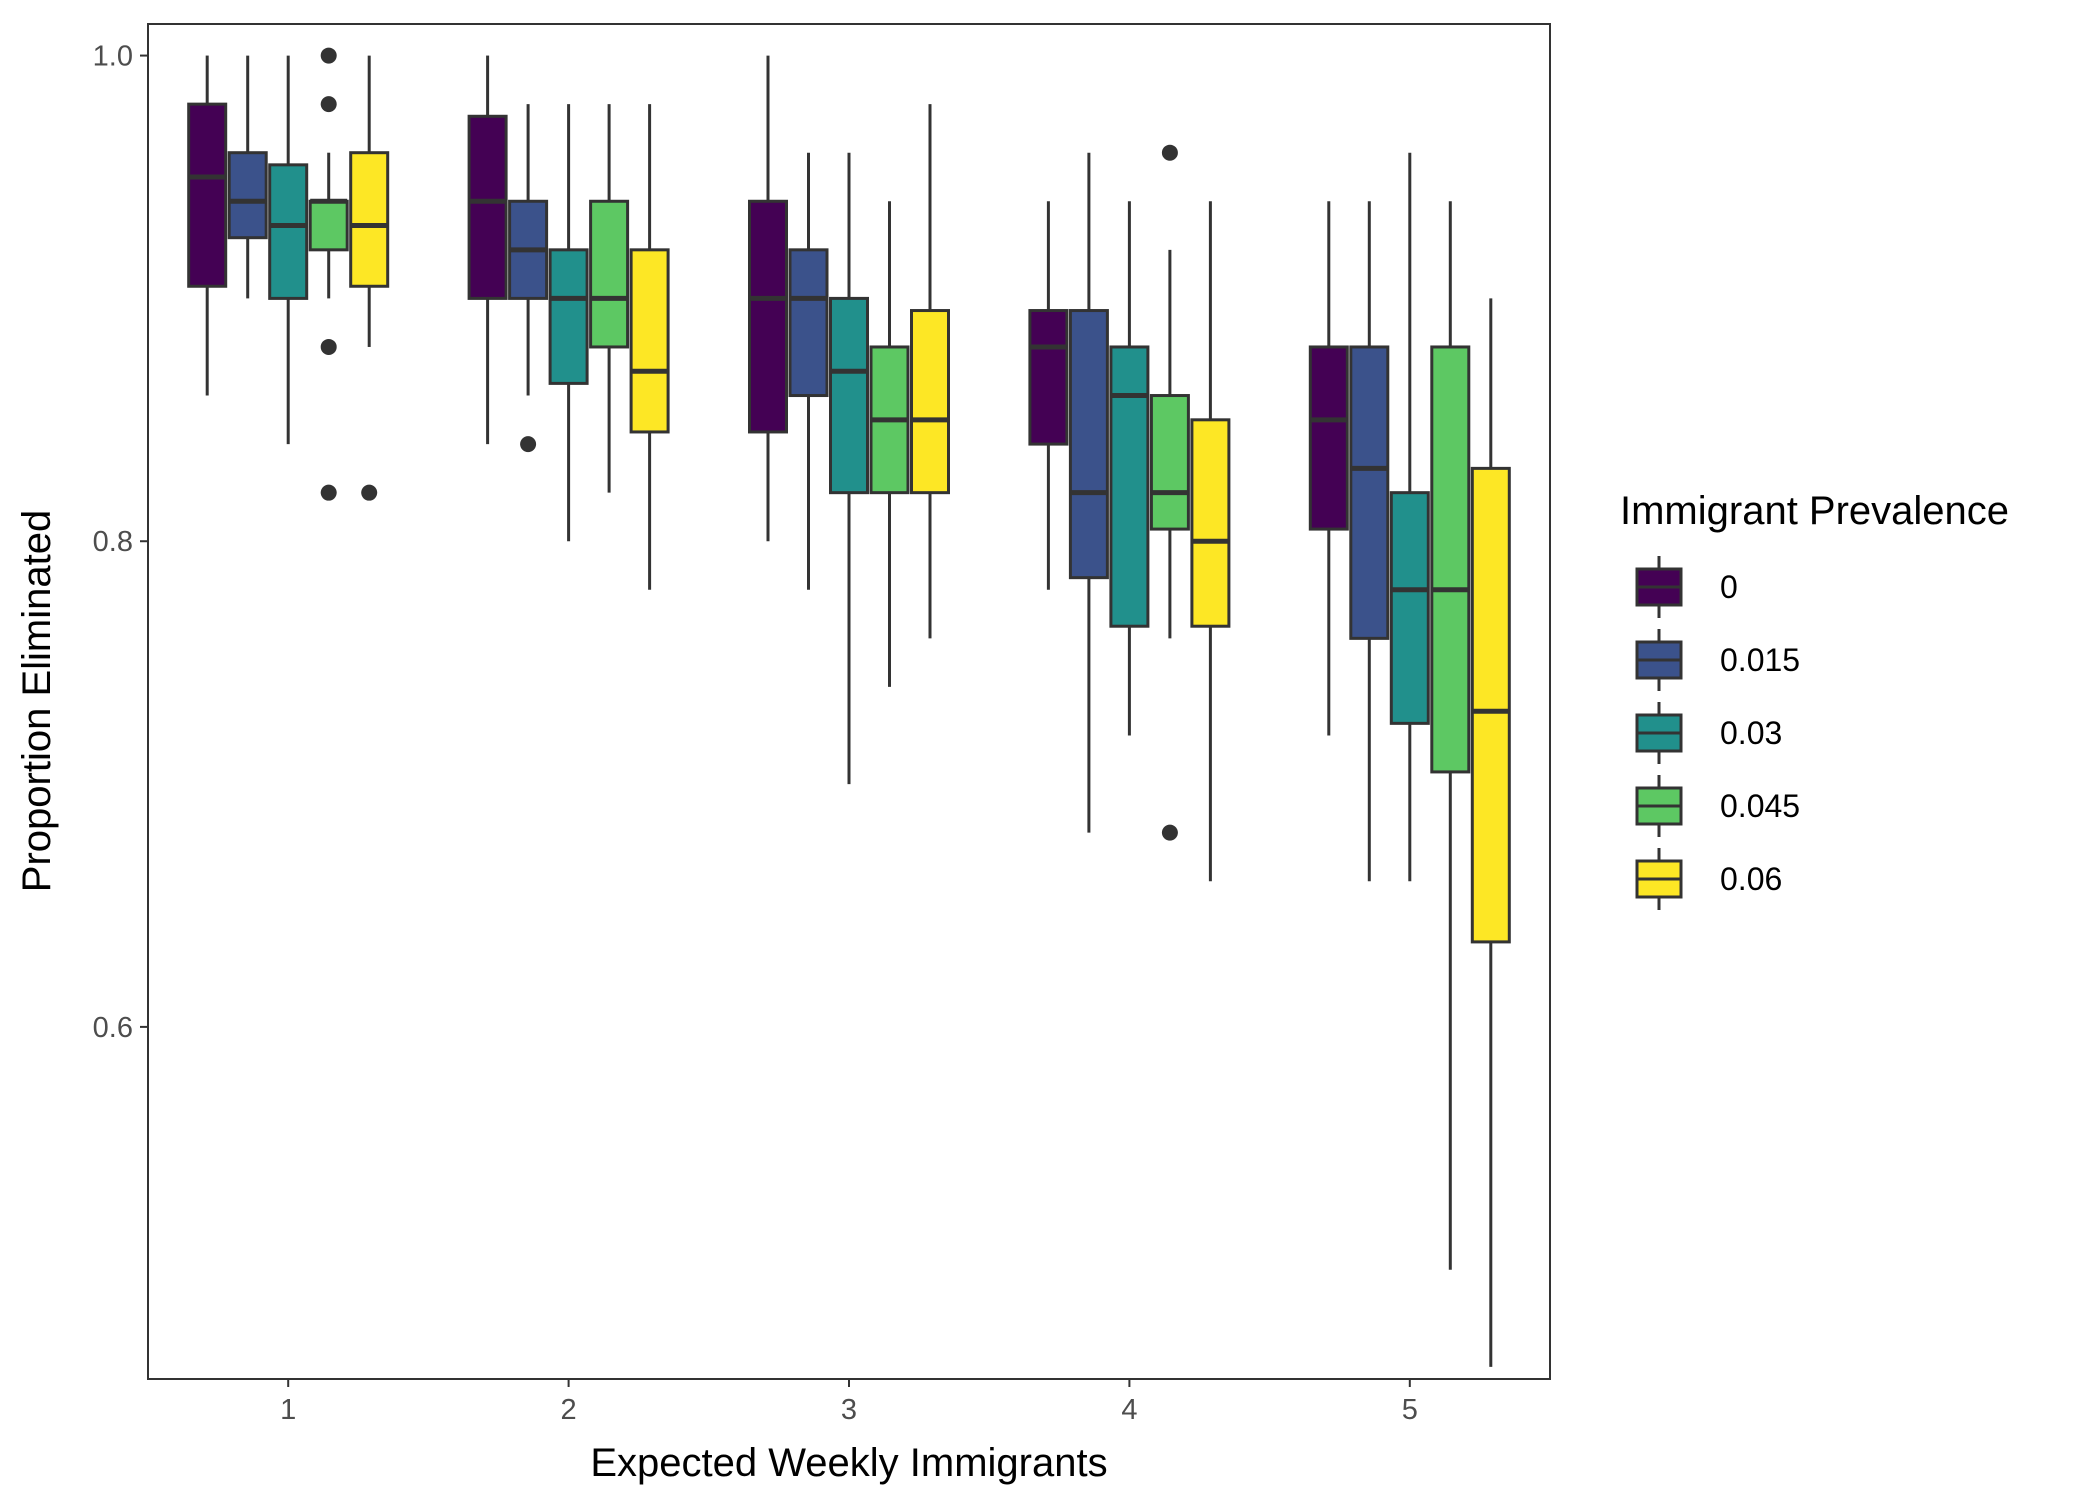 Image resolution: width=2100 pixels, height=1500 pixels. Describe the element at coordinates (1814, 511) in the screenshot. I see `legend-title: Immigrant Prevalence` at that location.